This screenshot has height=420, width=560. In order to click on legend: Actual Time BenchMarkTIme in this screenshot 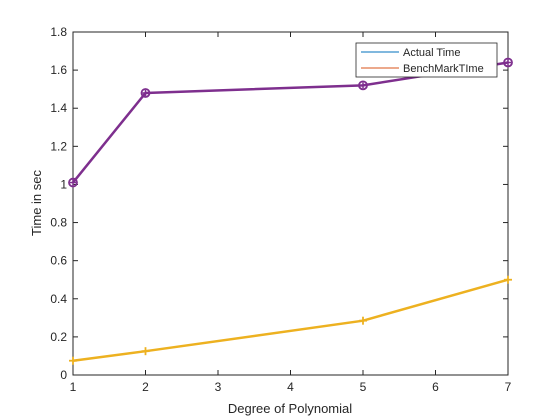, I will do `click(426, 60)`.